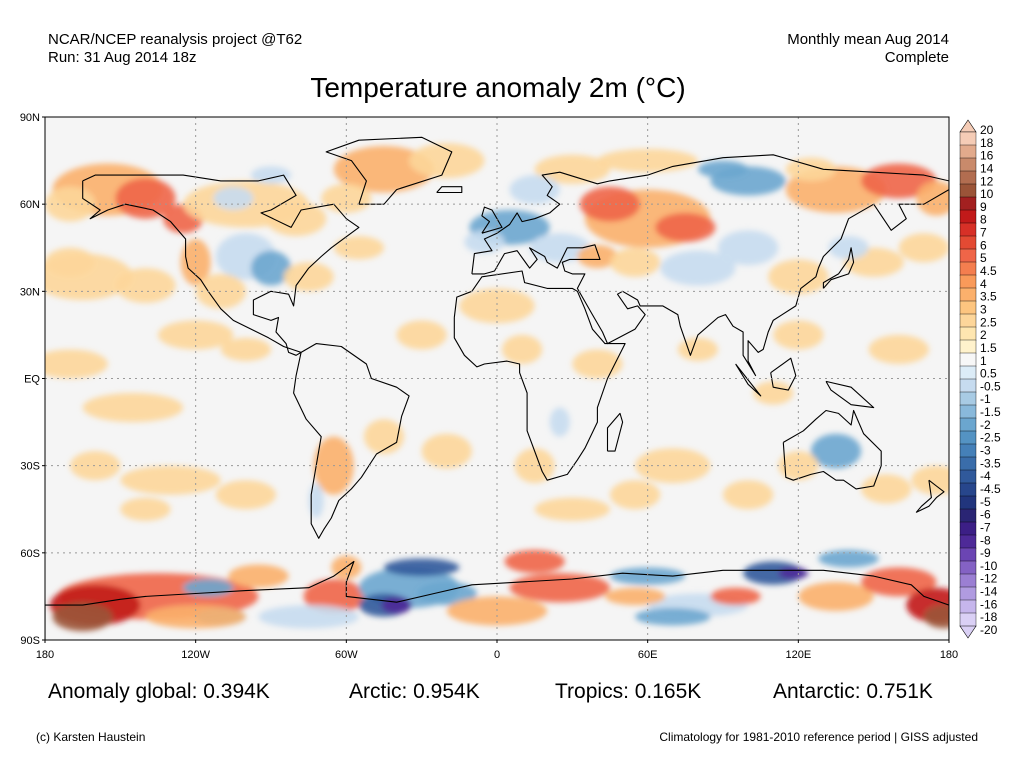  Describe the element at coordinates (414, 691) in the screenshot. I see `stat-arctic: Arctic: 0.954K` at that location.